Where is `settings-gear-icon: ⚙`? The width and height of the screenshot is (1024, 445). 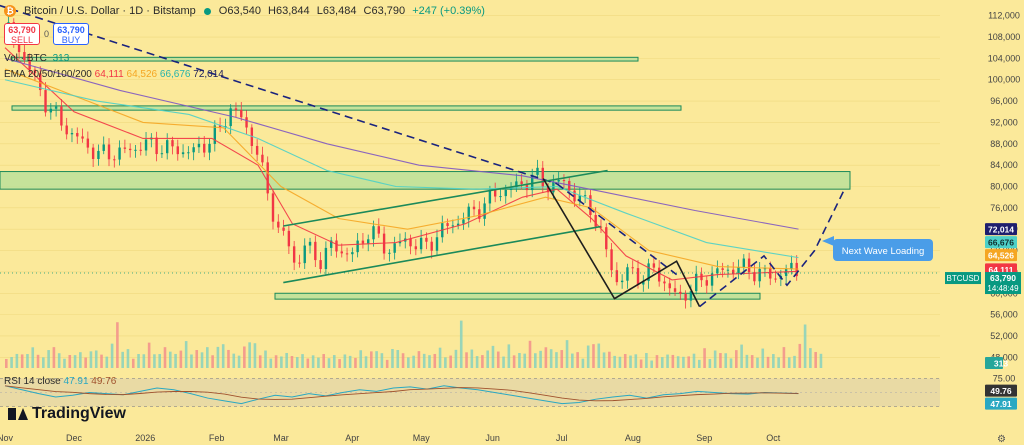
settings-gear-icon: ⚙ is located at coordinates (1001, 439).